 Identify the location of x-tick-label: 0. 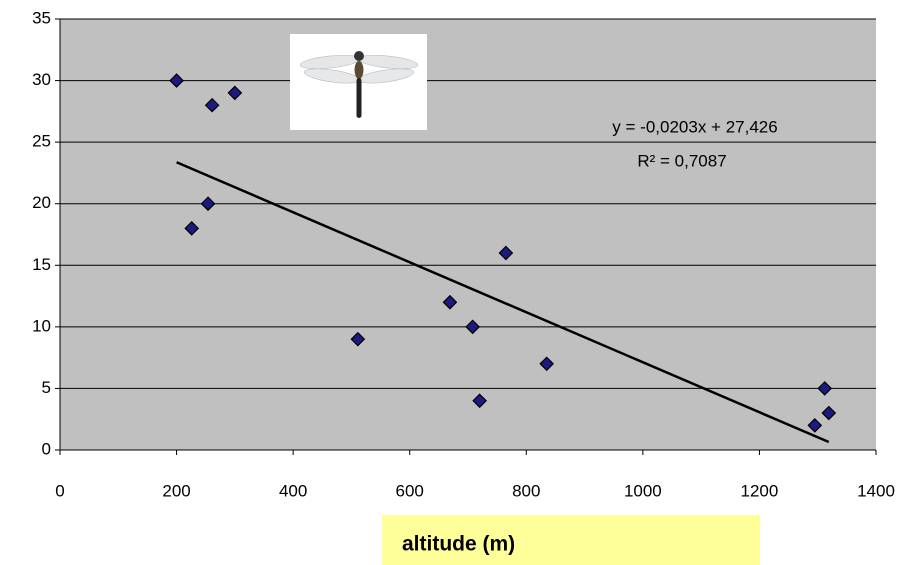
(59, 490).